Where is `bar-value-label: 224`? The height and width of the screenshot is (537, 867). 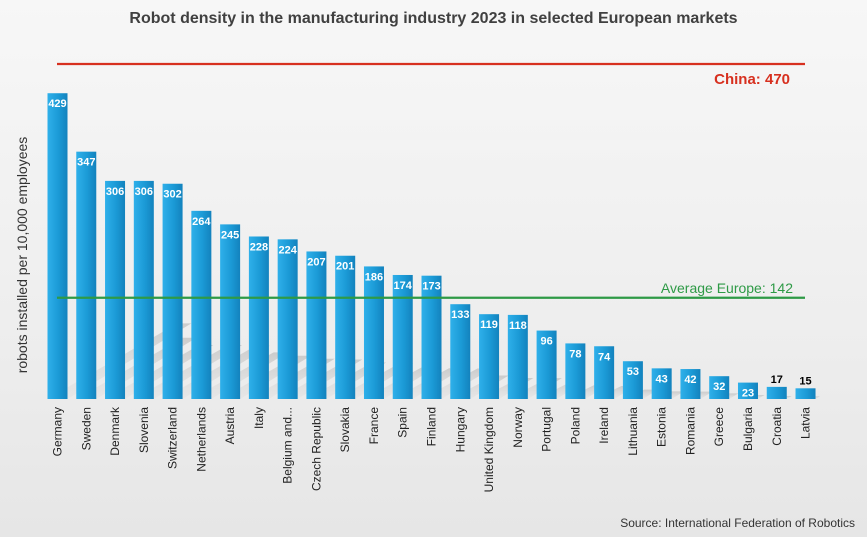 bar-value-label: 224 is located at coordinates (287, 250).